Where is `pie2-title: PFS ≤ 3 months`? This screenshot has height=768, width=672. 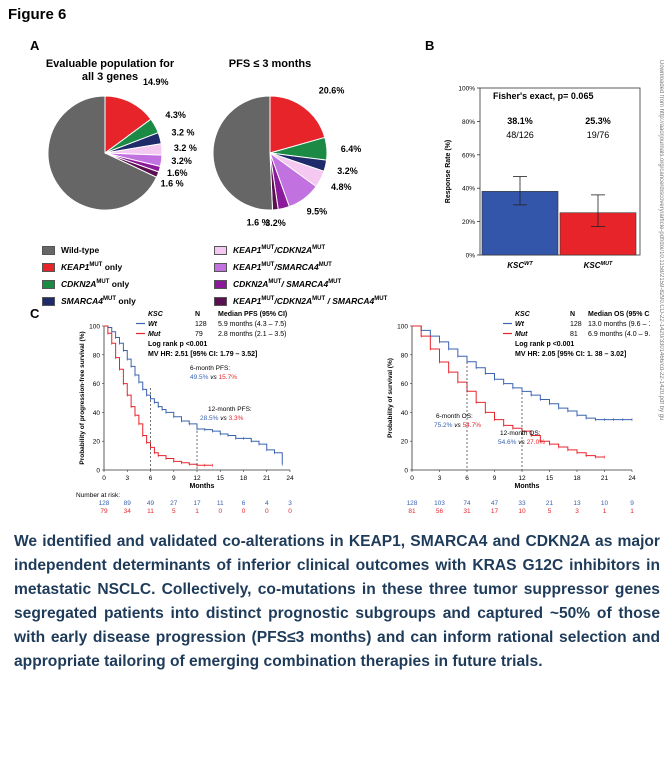
pie2-title: PFS ≤ 3 months is located at coordinates (270, 64).